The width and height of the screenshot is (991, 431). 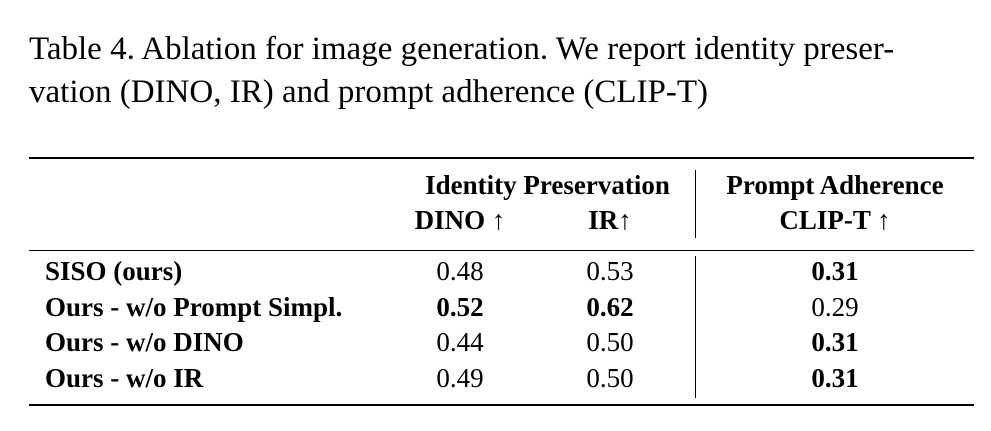 I want to click on cell-wo-ir-clip-t: 0.31, so click(x=835, y=378).